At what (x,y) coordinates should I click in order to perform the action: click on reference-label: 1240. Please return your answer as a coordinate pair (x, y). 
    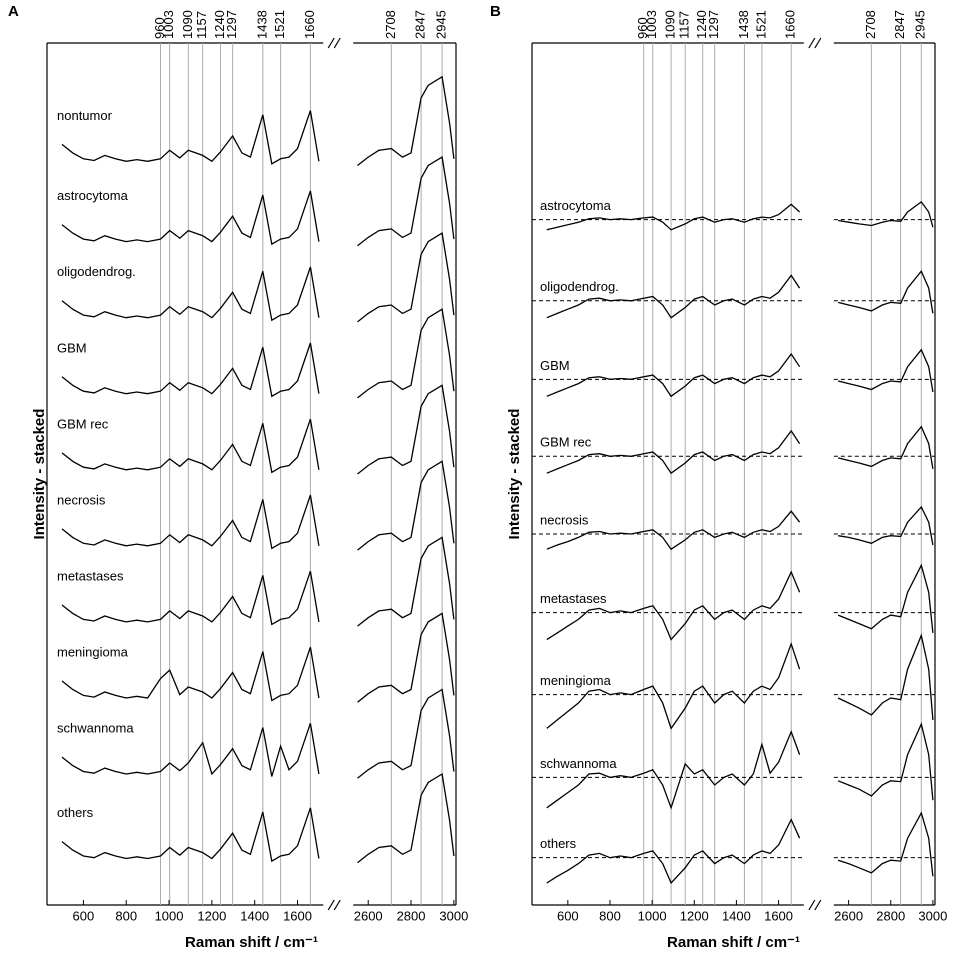
    Looking at the image, I should click on (219, 24).